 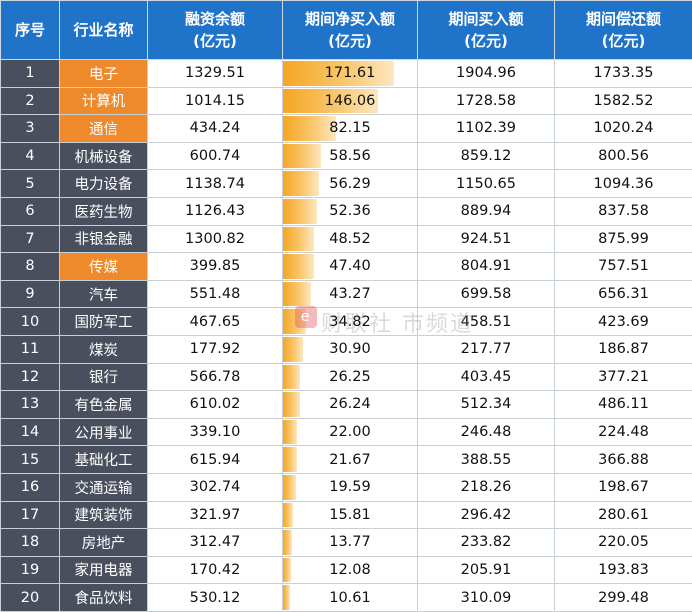 I want to click on repay-cell: 1020.24, so click(x=623, y=129).